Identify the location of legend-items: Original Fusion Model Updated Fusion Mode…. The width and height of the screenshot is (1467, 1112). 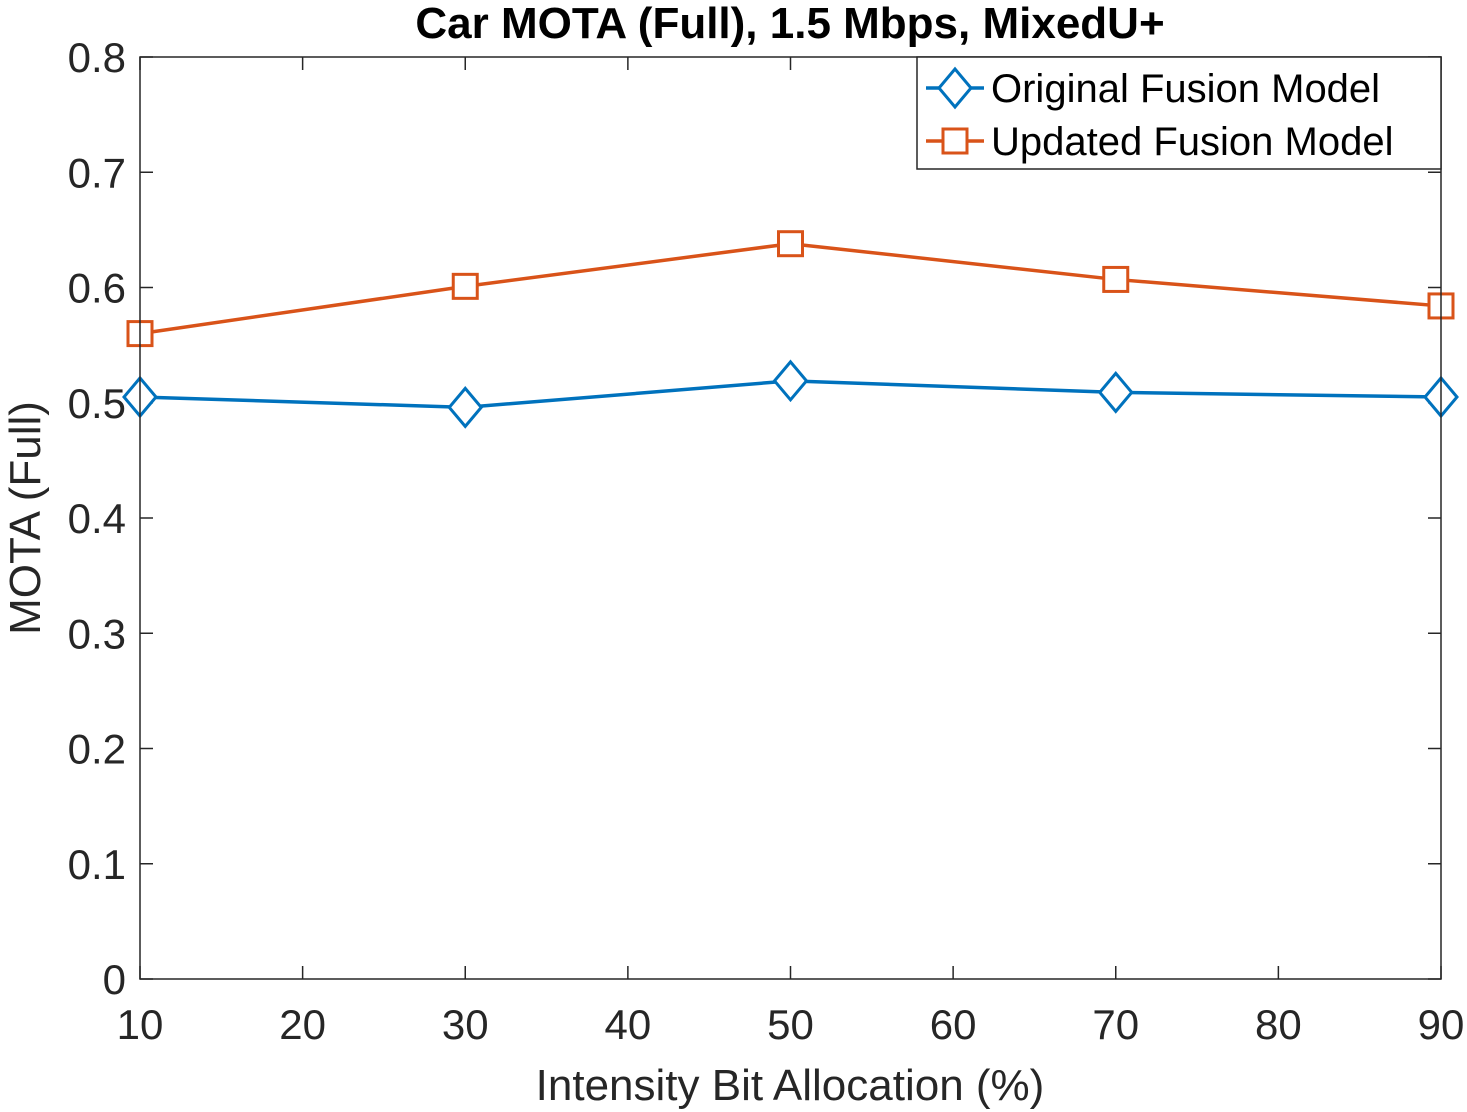
(1159, 115).